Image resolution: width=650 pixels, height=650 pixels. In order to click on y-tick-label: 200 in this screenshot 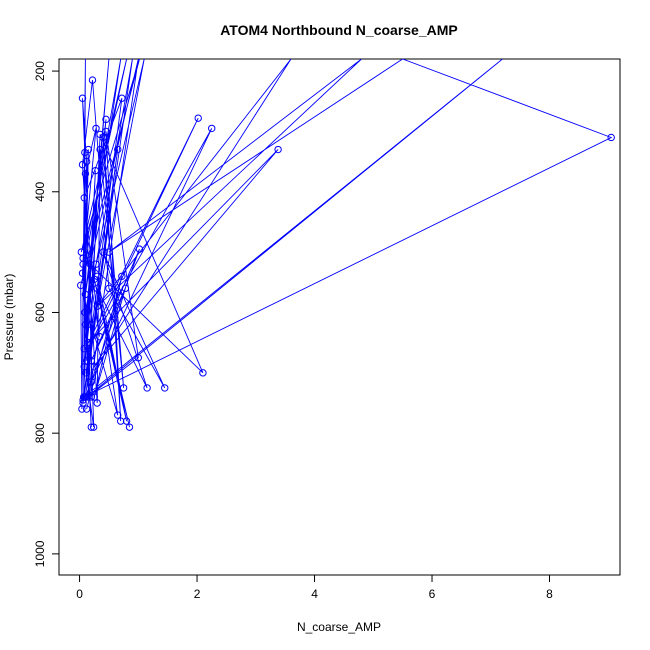, I will do `click(40, 71)`.